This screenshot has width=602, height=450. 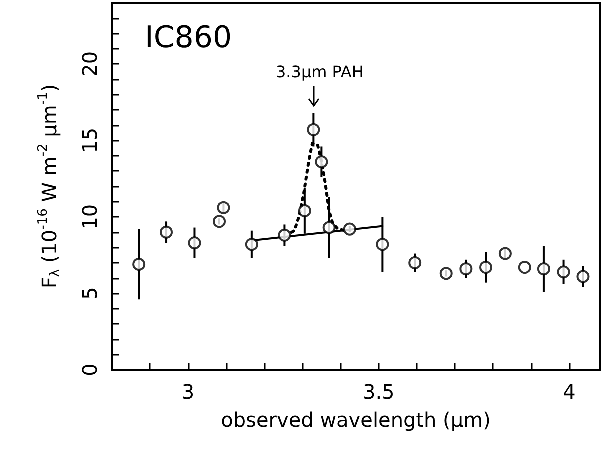 I want to click on y-tick-label: 15, so click(x=90, y=141).